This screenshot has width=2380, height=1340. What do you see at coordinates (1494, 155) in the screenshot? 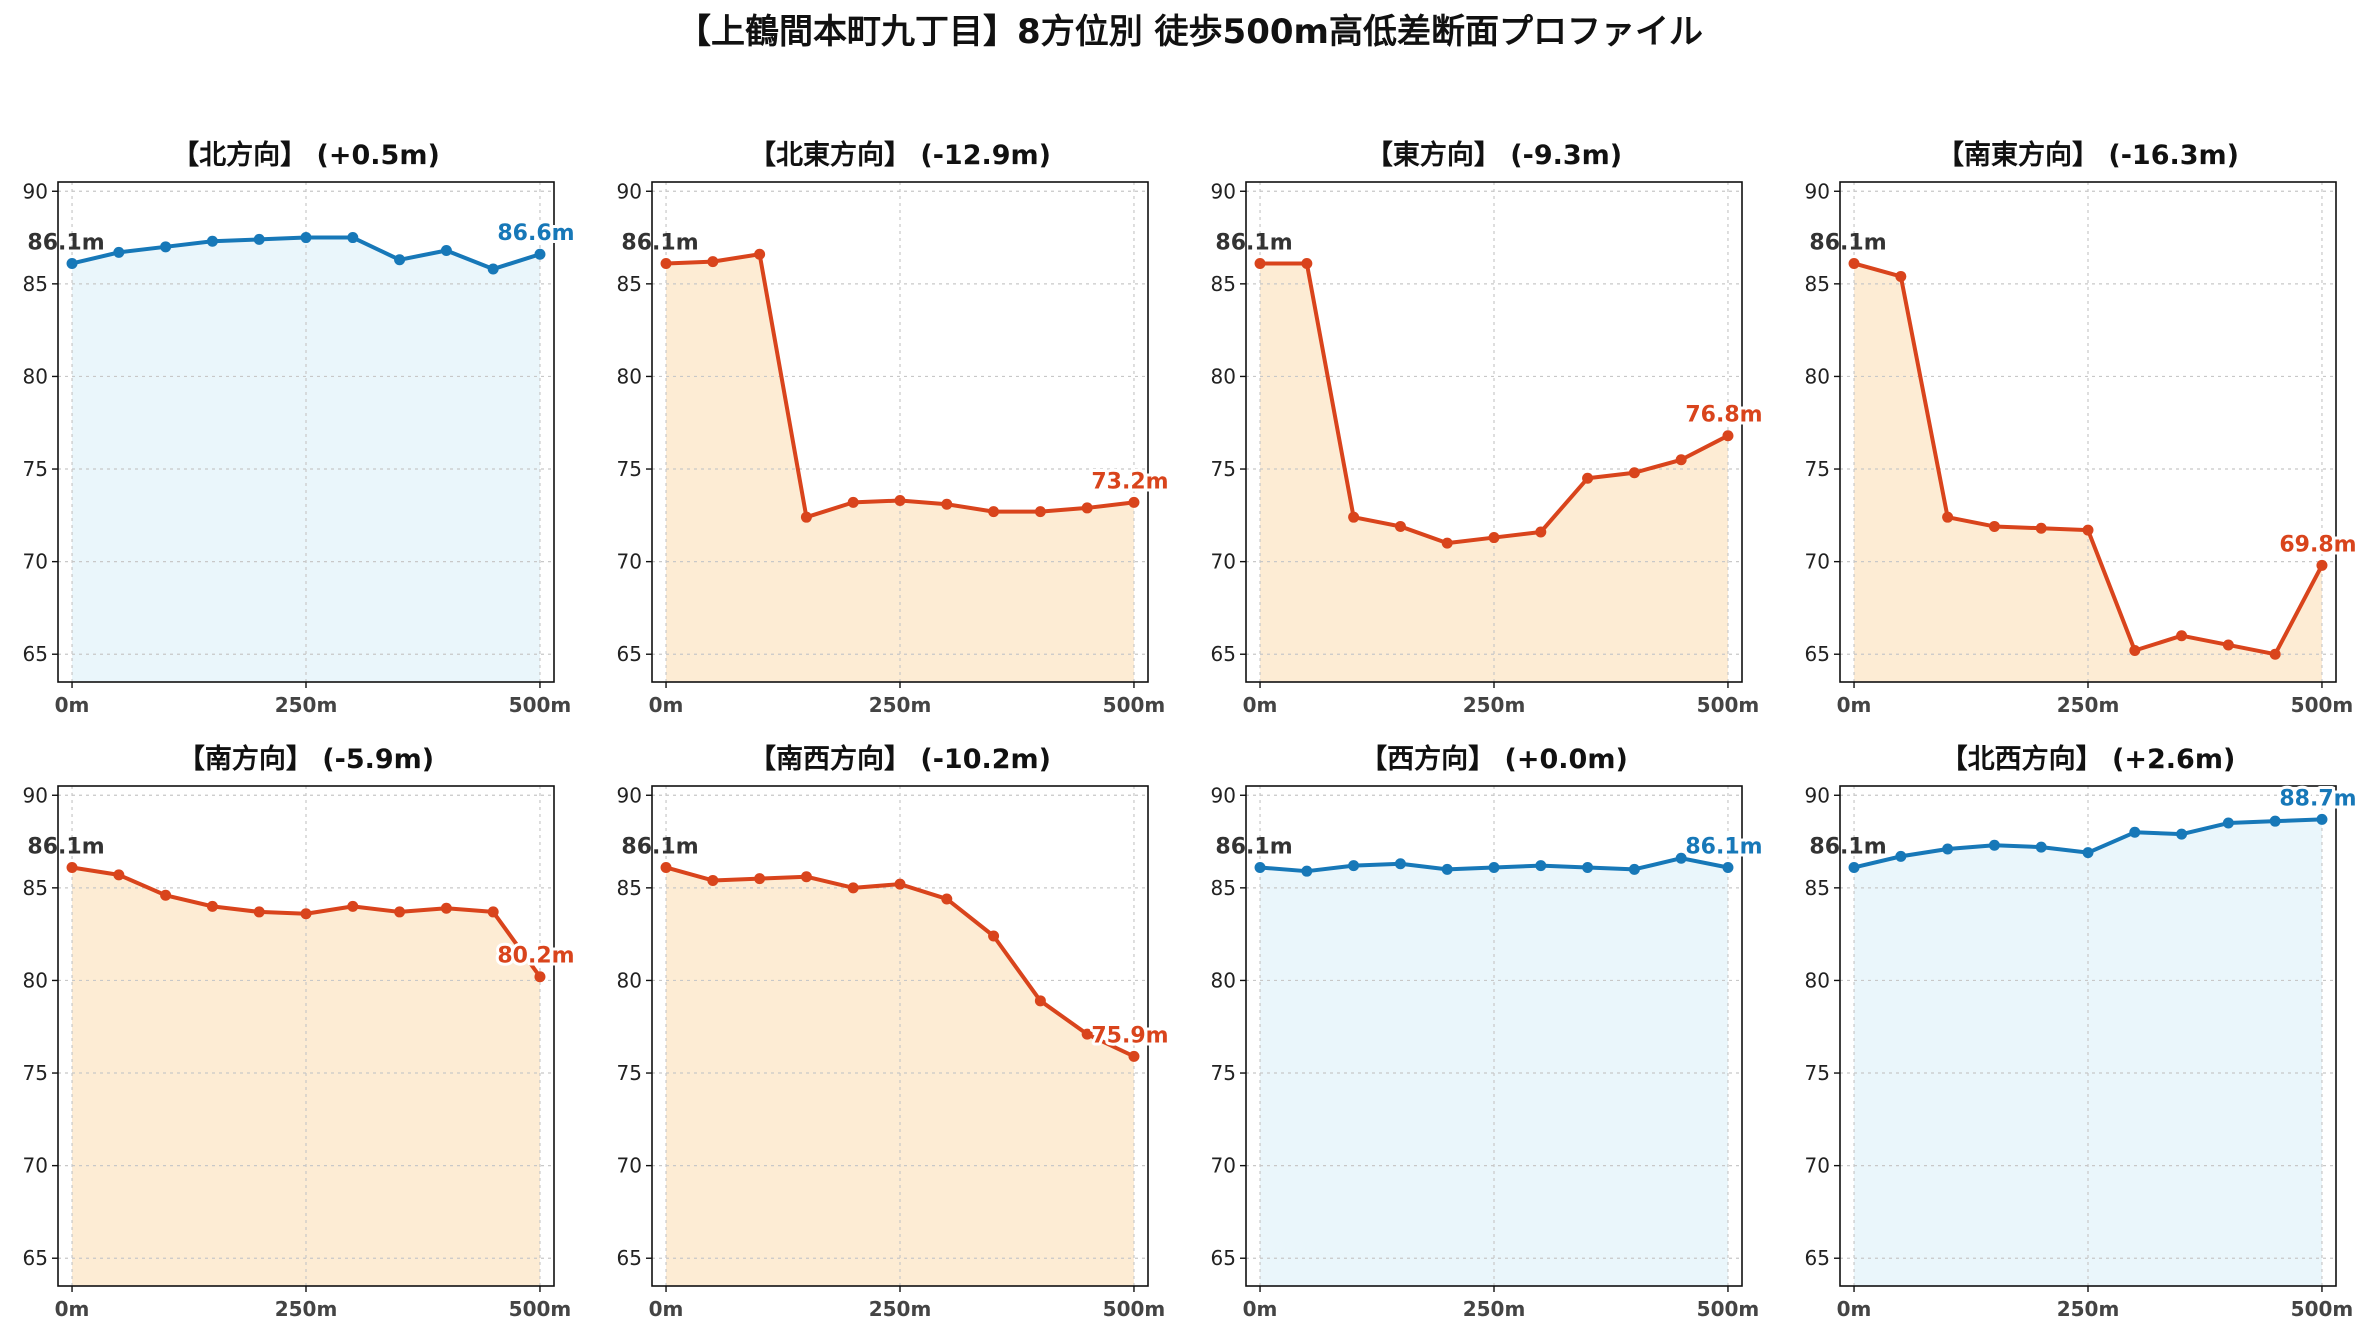
I see `chart-title: 【東方向】 (-9.3m)` at bounding box center [1494, 155].